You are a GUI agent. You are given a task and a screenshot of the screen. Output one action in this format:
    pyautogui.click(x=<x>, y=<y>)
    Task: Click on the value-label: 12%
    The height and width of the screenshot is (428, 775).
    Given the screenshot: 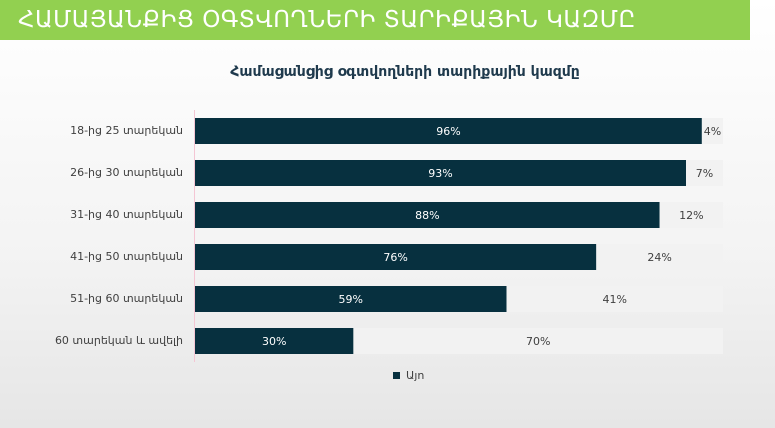 What is the action you would take?
    pyautogui.click(x=691, y=215)
    